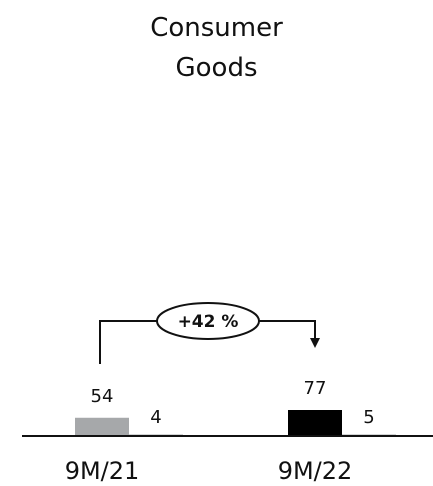  I want to click on growth-badge, so click(208, 321).